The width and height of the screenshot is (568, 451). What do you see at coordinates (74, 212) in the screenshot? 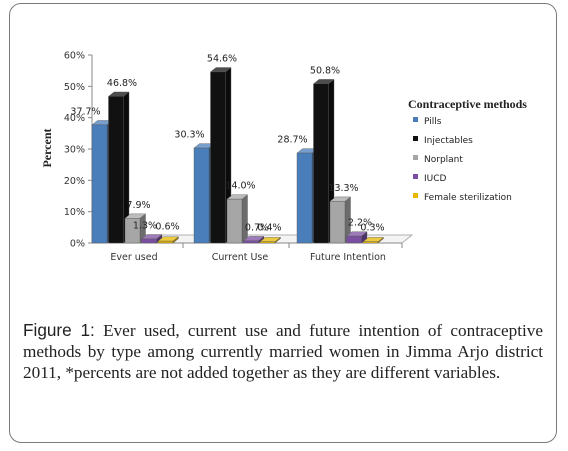
I see `y-tick-label: 10%` at bounding box center [74, 212].